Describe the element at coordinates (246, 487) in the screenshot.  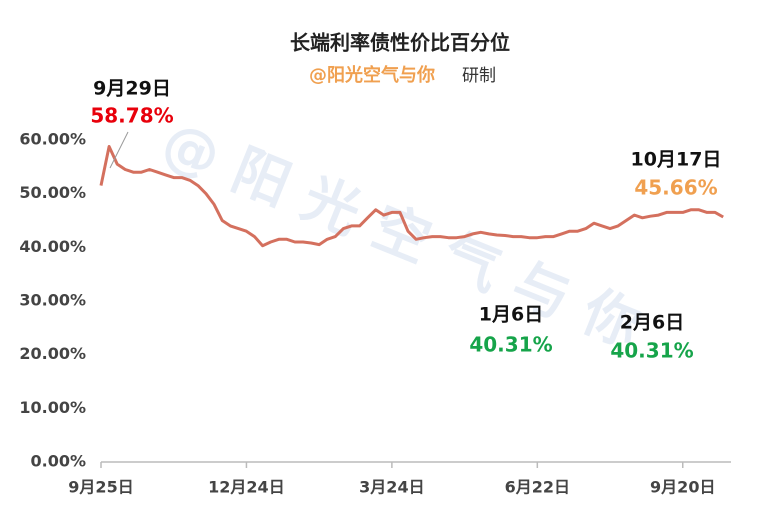
I see `x-tick-label: 12月24日` at that location.